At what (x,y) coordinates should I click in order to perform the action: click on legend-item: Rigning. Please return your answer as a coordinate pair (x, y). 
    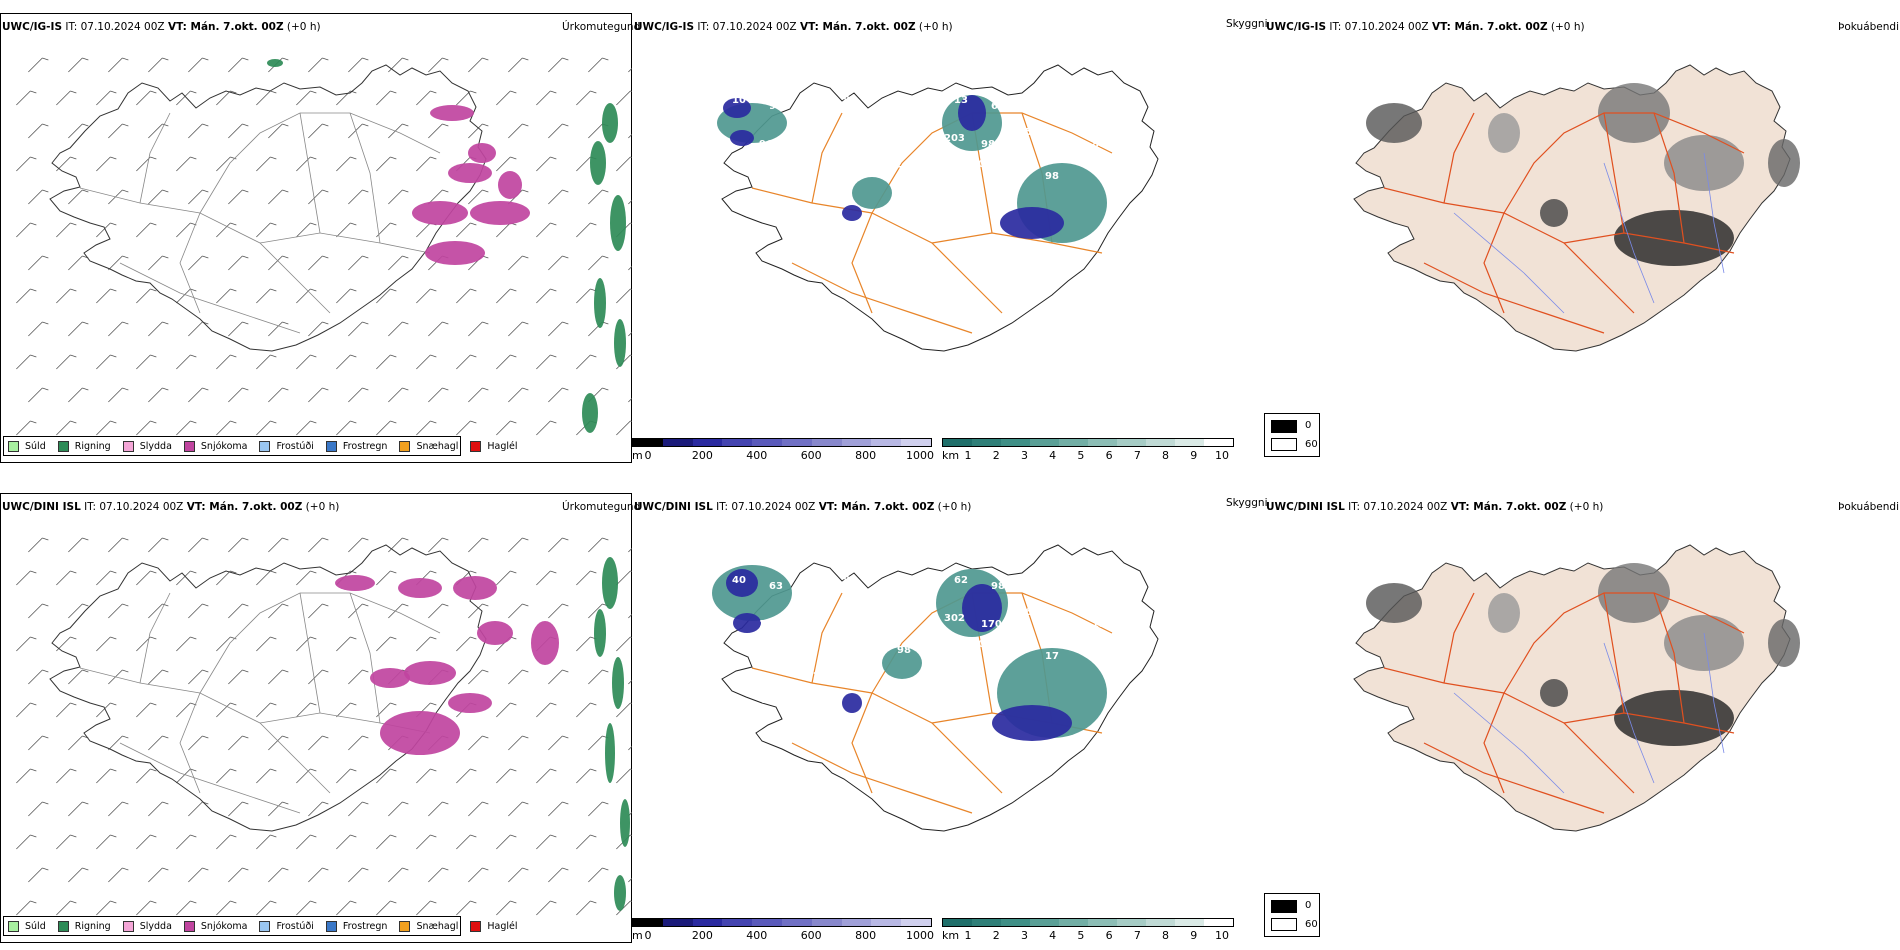
    Looking at the image, I should click on (84, 926).